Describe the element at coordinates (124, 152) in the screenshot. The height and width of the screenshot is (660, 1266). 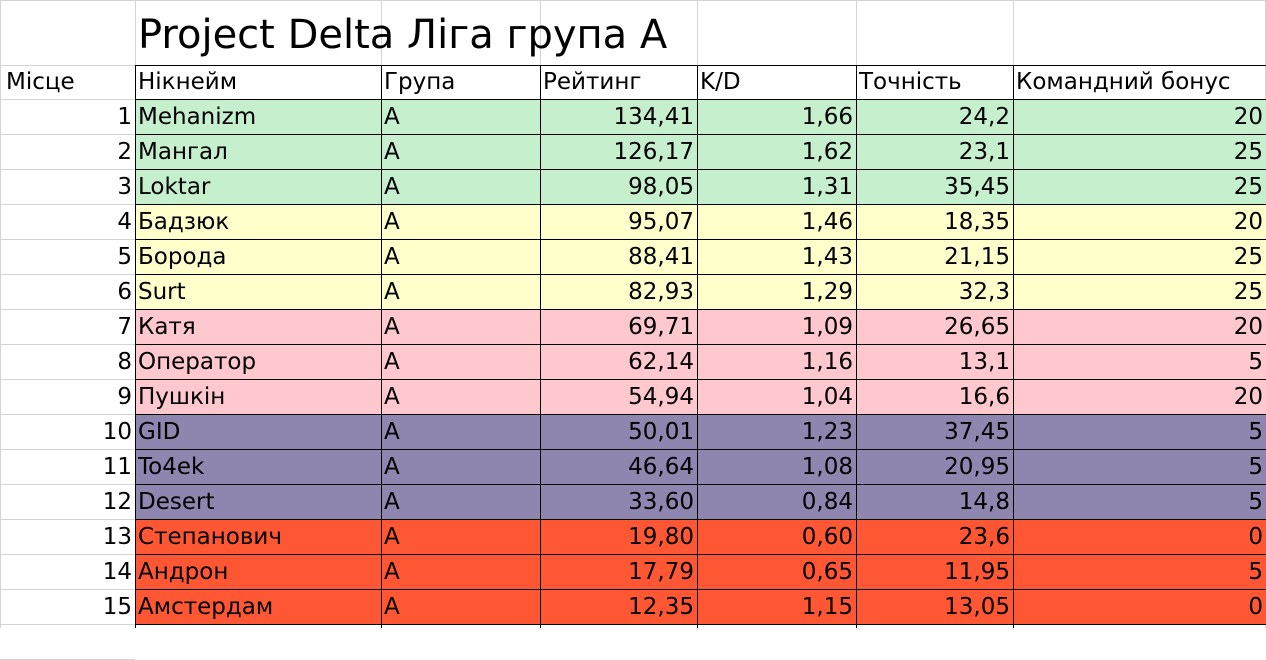
I see `cell-place: 2` at that location.